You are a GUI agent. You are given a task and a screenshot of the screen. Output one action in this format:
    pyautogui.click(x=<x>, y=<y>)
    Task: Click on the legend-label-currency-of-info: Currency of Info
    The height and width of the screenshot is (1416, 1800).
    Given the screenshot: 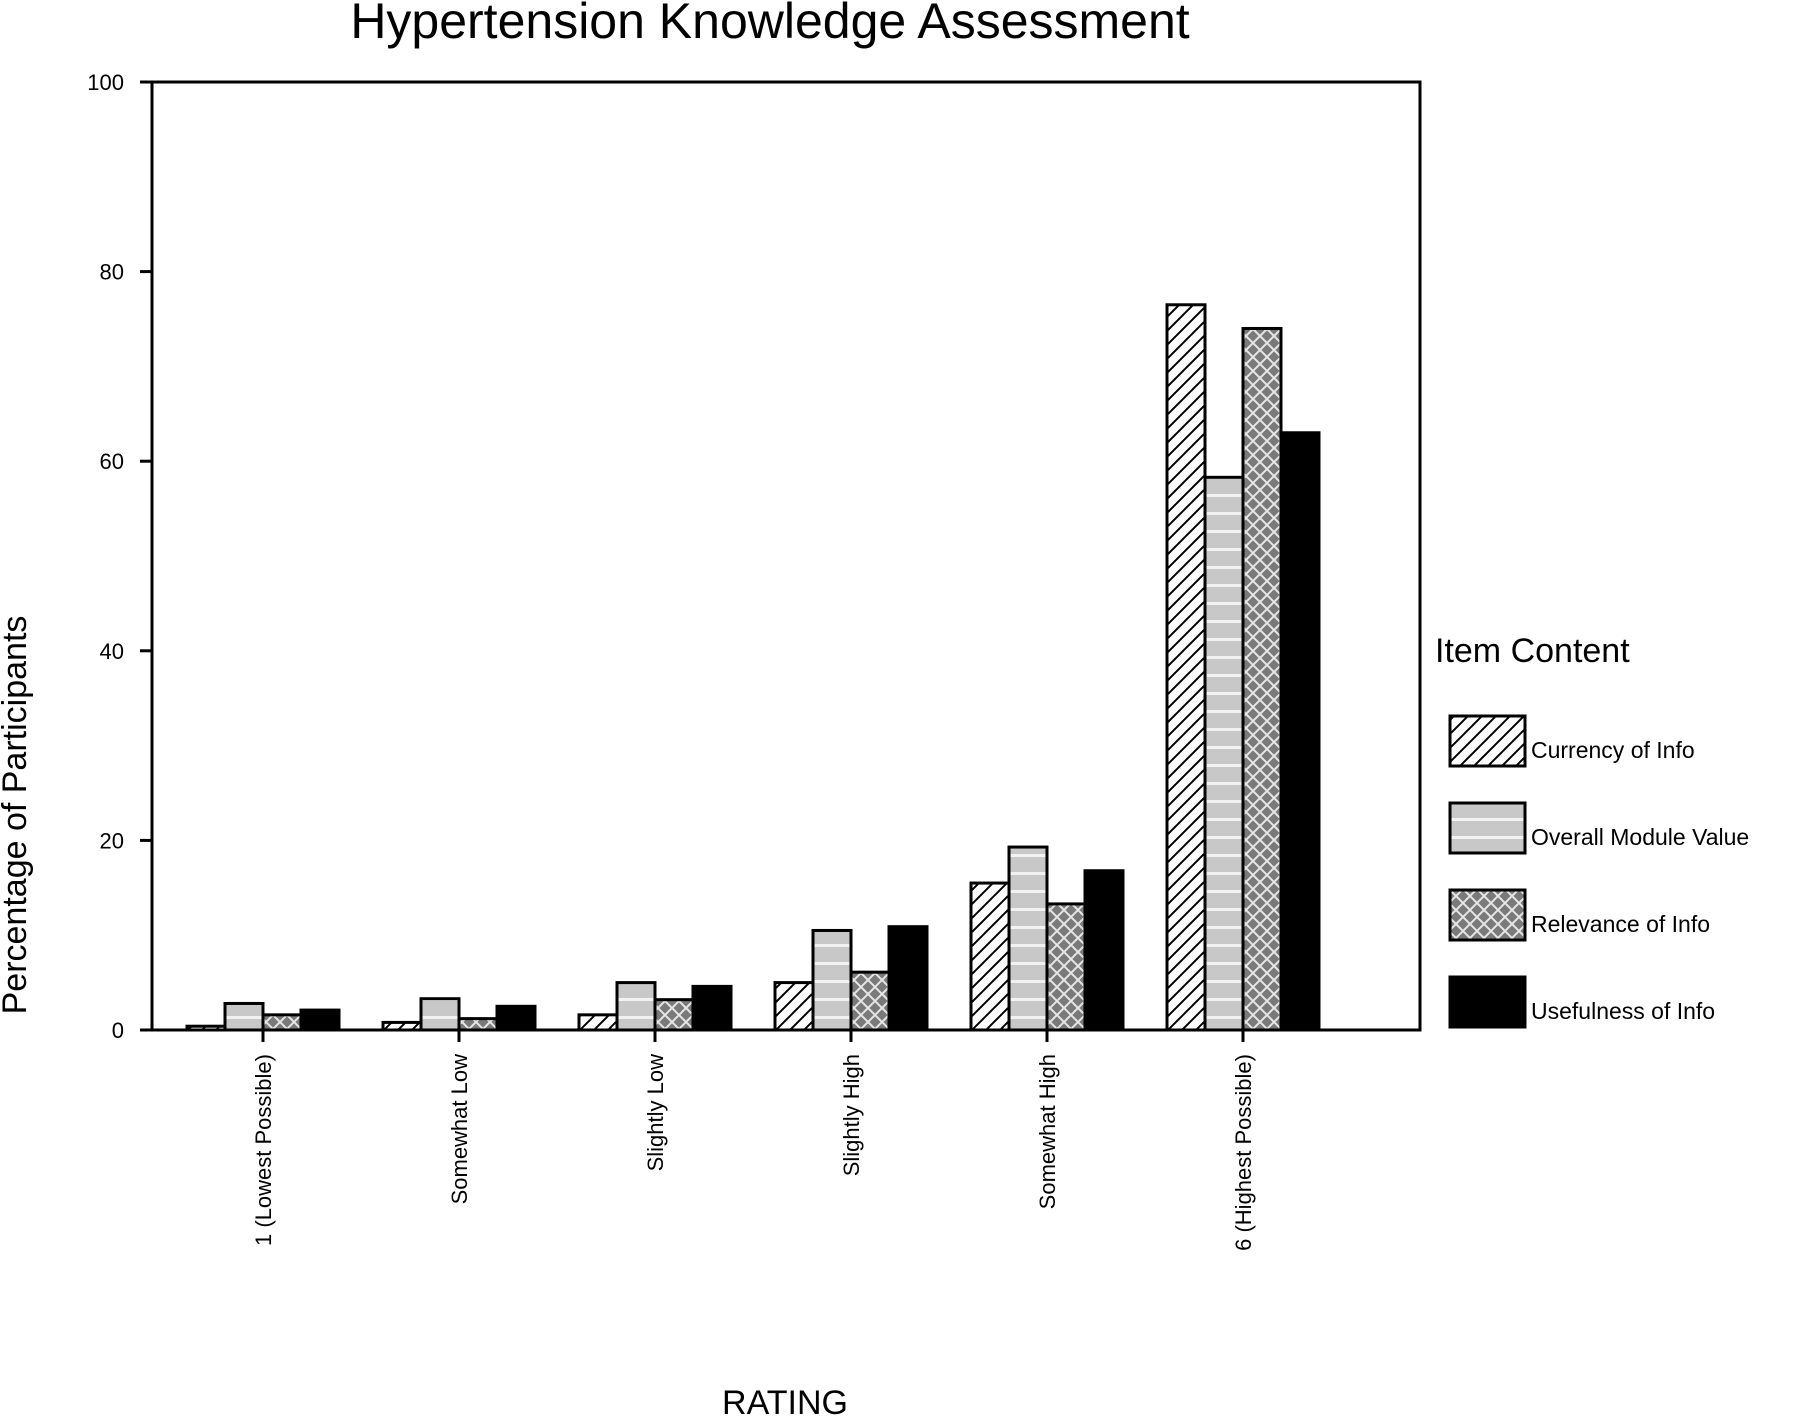 What is the action you would take?
    pyautogui.click(x=1613, y=750)
    